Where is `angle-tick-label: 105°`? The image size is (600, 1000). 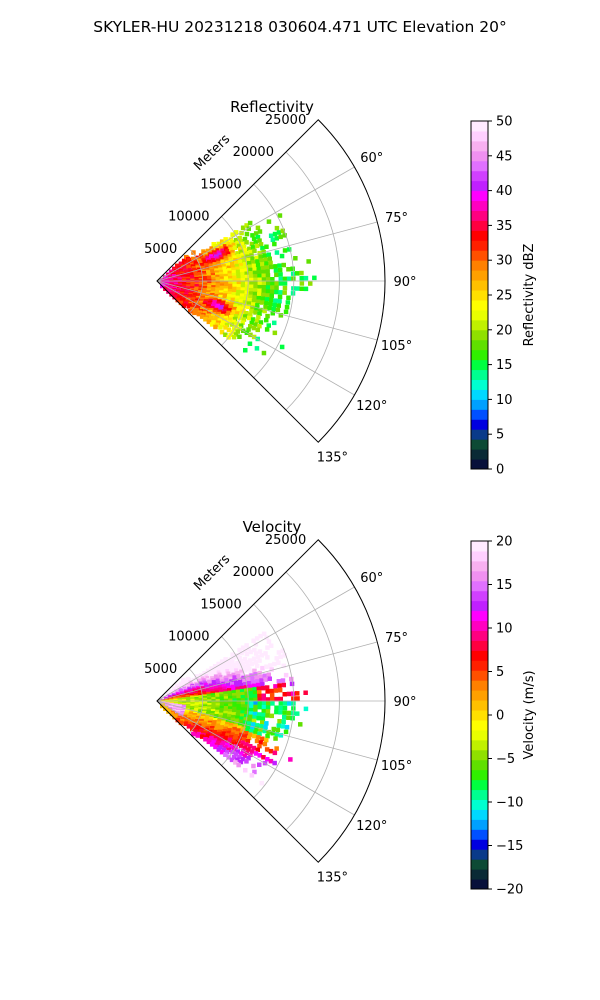 angle-tick-label: 105° is located at coordinates (396, 346).